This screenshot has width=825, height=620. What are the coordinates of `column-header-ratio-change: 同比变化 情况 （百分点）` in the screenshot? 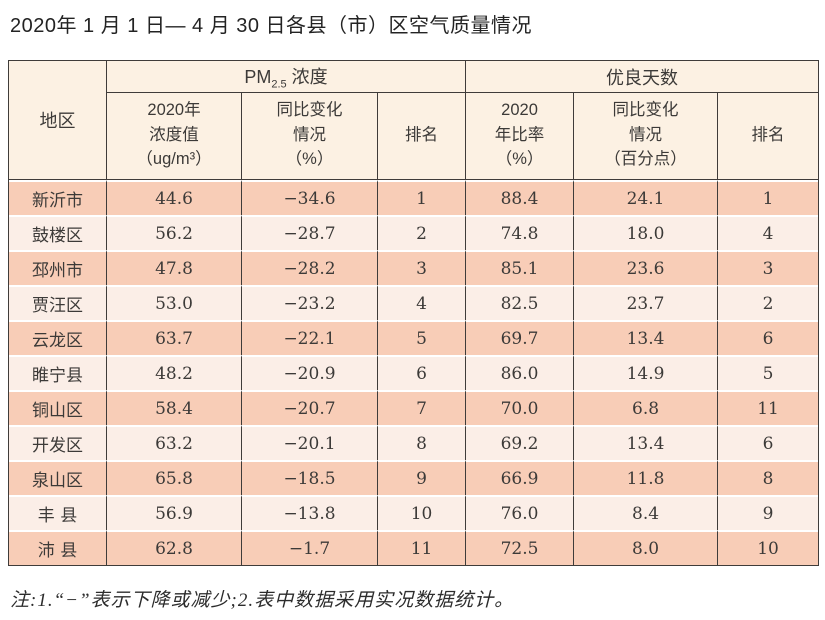 It's located at (646, 136).